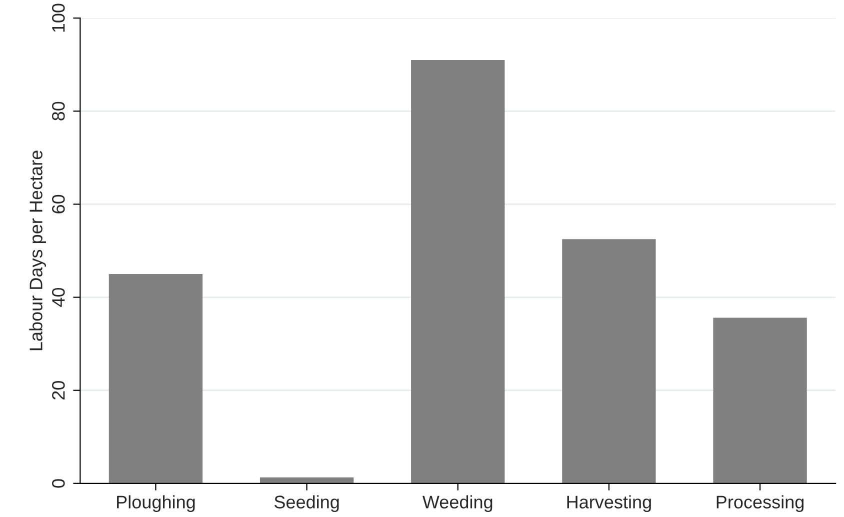 The height and width of the screenshot is (517, 844). What do you see at coordinates (58, 111) in the screenshot?
I see `y-tick-label: 80` at bounding box center [58, 111].